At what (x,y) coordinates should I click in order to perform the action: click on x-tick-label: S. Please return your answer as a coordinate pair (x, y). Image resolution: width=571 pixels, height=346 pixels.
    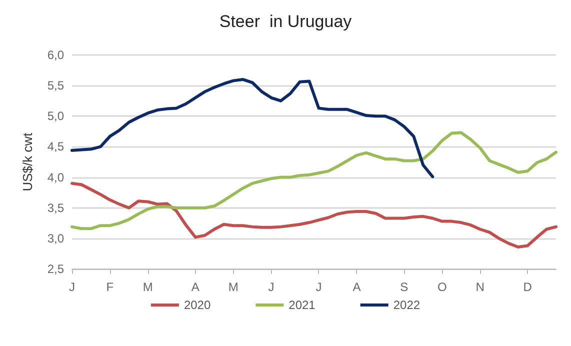
    Looking at the image, I should click on (404, 287).